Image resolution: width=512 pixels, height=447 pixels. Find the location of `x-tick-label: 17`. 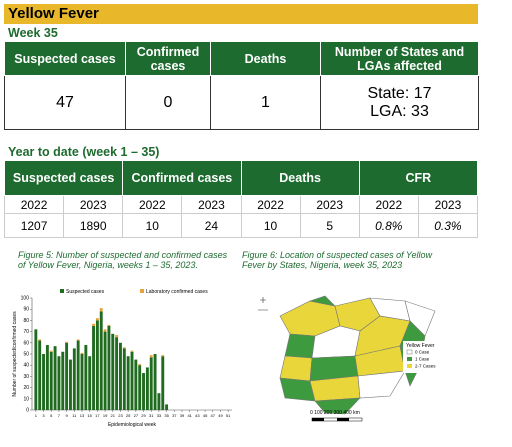

x-tick-label: 17 is located at coordinates (97, 415).